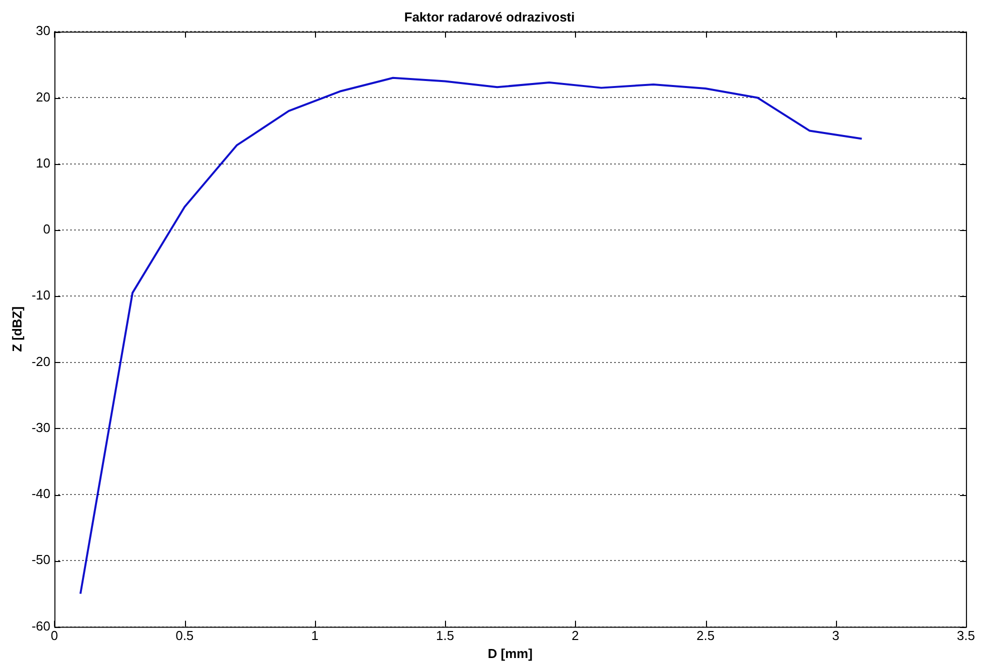 The height and width of the screenshot is (670, 985). What do you see at coordinates (445, 636) in the screenshot?
I see `x-tick-label: 1.5` at bounding box center [445, 636].